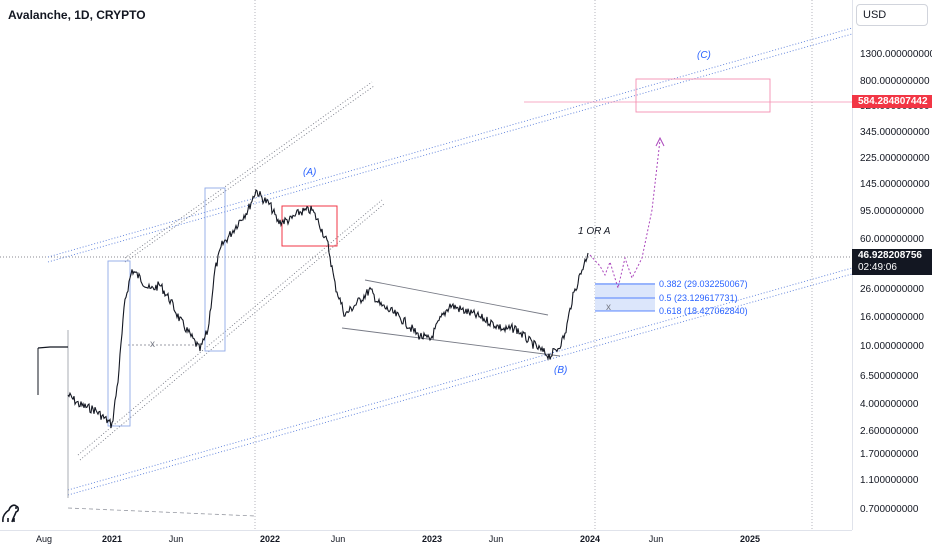 The image size is (932, 551). Describe the element at coordinates (594, 231) in the screenshot. I see `one-or-a-label: 1 OR A` at that location.